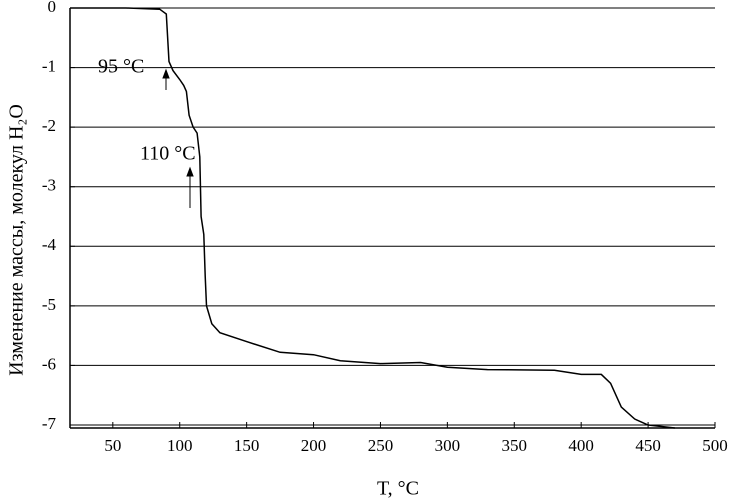  What do you see at coordinates (52, 8) in the screenshot?
I see `y-tick-label: 0` at bounding box center [52, 8].